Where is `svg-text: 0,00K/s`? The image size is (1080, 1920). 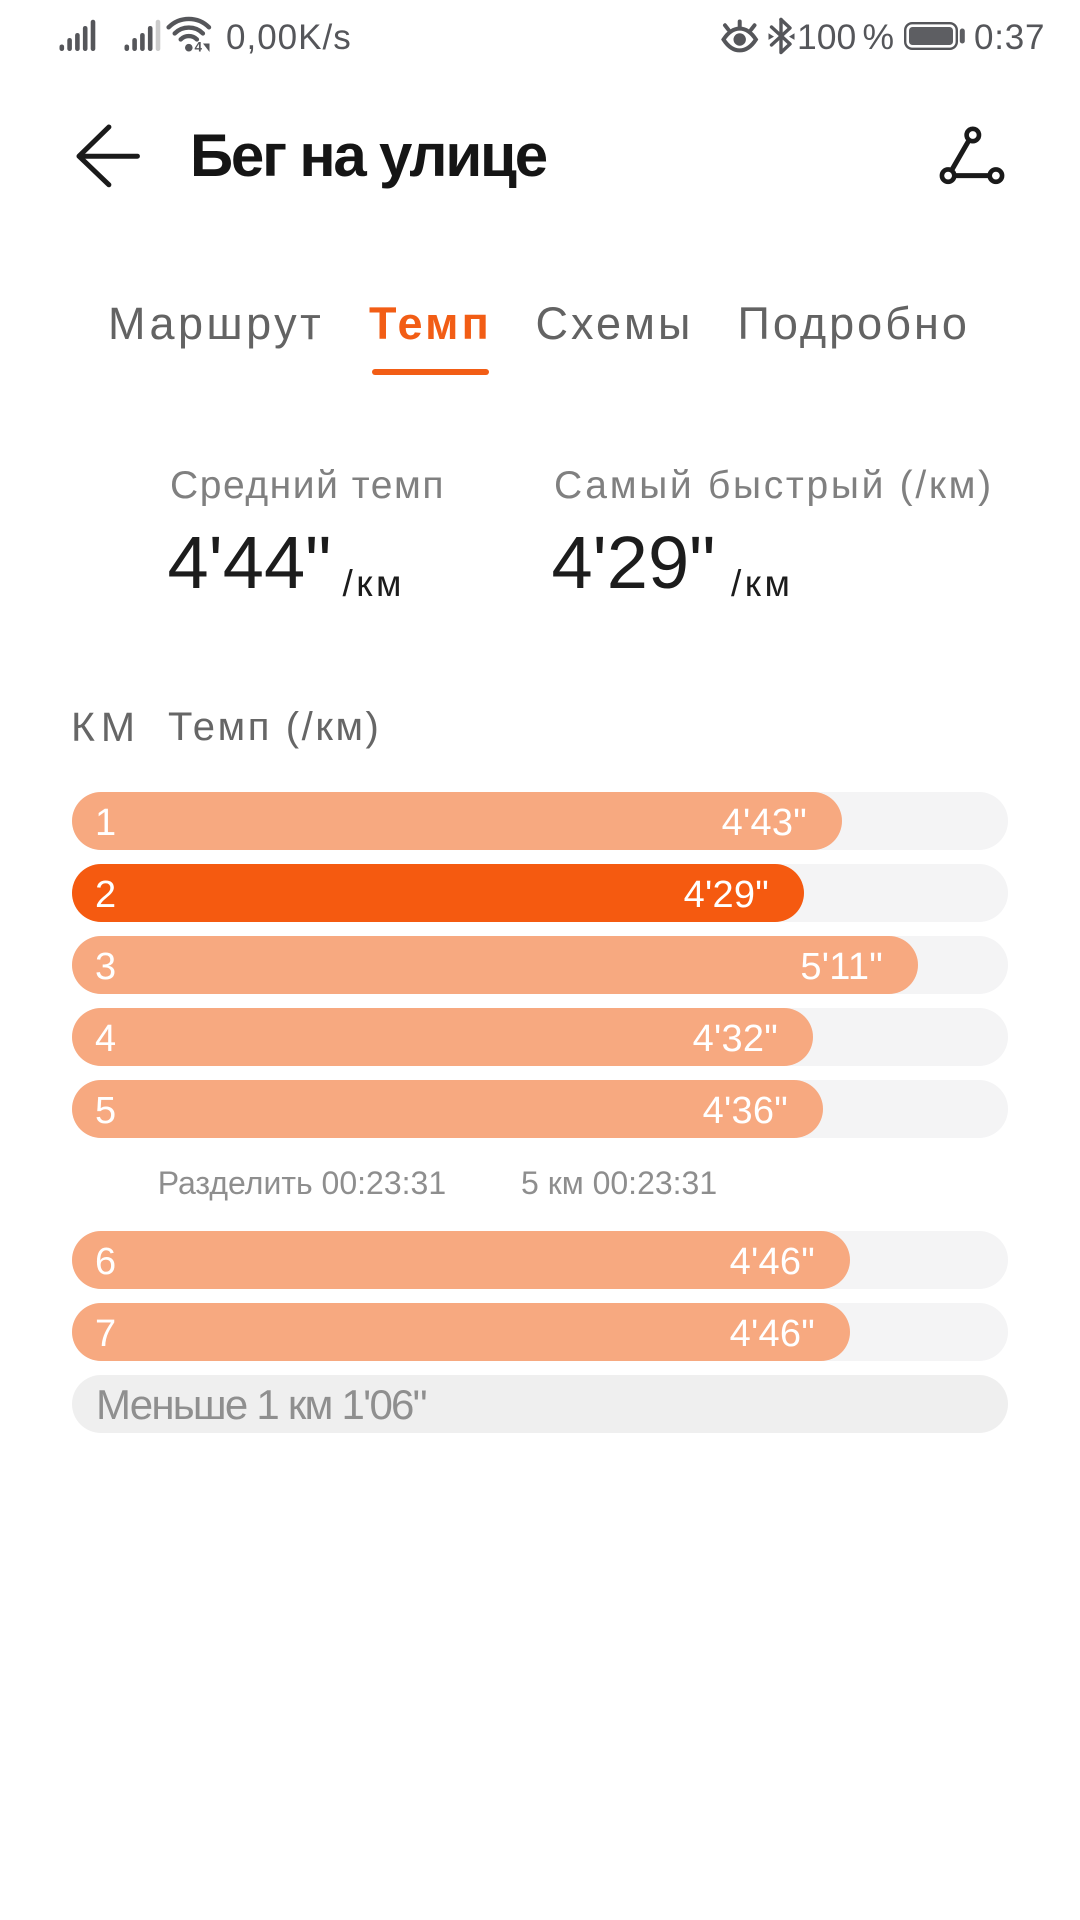
svg-text: 0,00K/s is located at coordinates (289, 37).